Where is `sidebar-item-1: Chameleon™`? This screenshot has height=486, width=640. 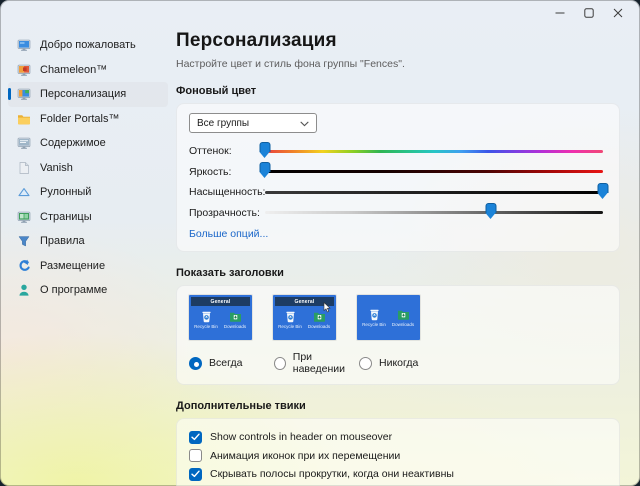 sidebar-item-1: Chameleon™ is located at coordinates (88, 70).